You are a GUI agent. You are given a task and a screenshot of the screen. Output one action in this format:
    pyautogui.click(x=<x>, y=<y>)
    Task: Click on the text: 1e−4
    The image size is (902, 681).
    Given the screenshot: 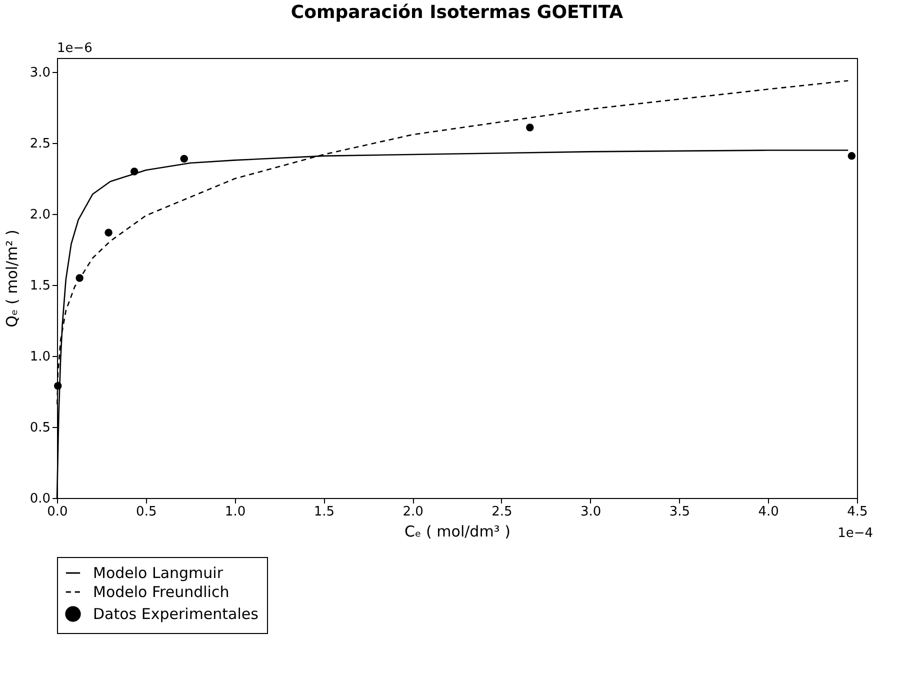 What is the action you would take?
    pyautogui.click(x=855, y=533)
    